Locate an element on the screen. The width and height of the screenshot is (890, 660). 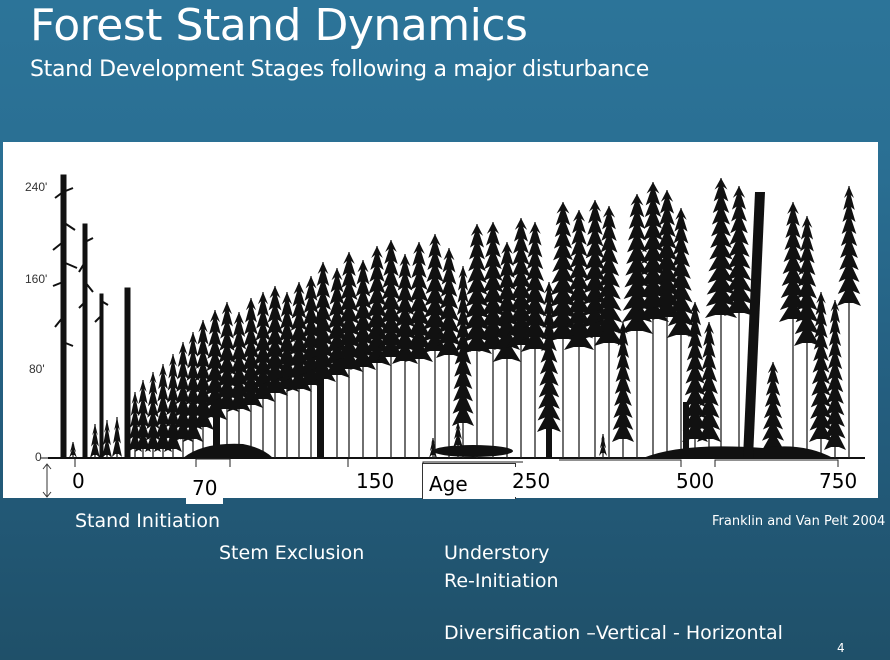
stage-re-initiation: Re-Initiation is located at coordinates (501, 581).